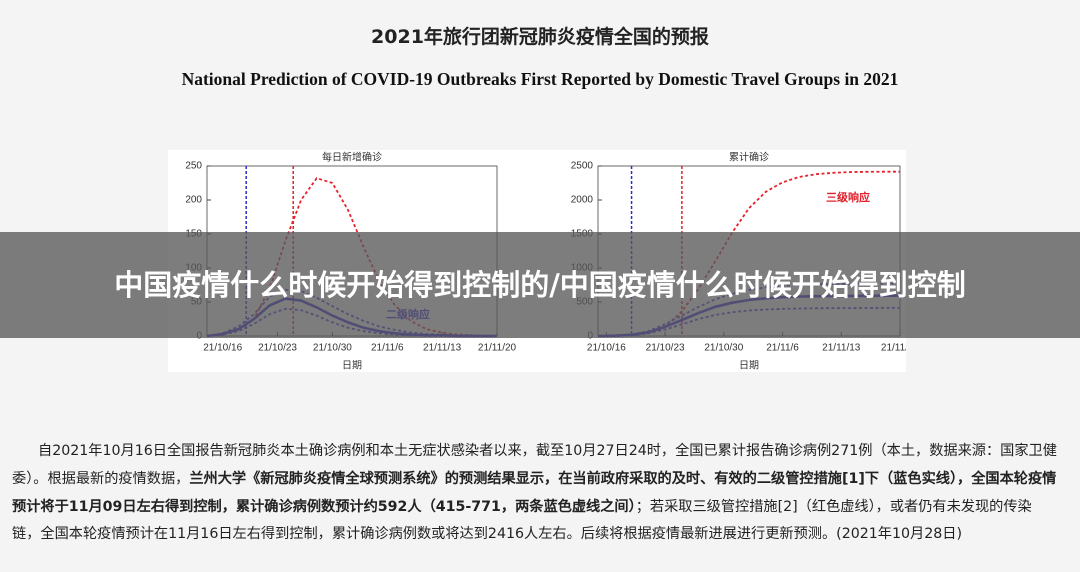 The image size is (1080, 572). What do you see at coordinates (193, 166) in the screenshot?
I see `y-tick-label: 250` at bounding box center [193, 166].